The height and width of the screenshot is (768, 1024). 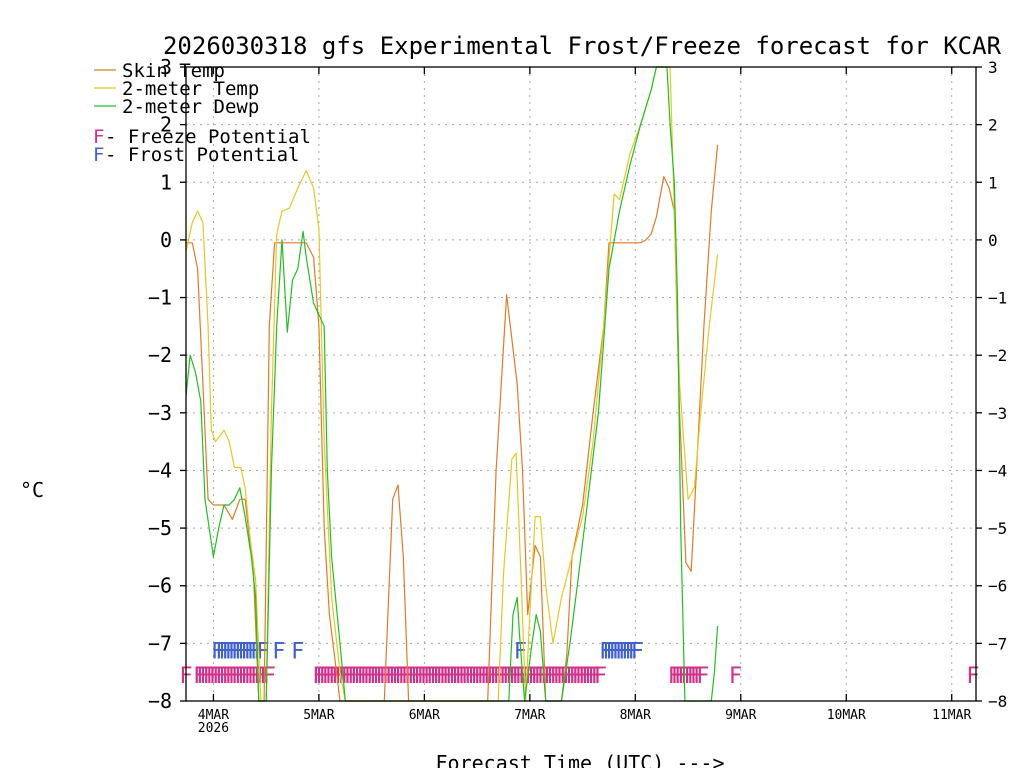 What do you see at coordinates (635, 715) in the screenshot?
I see `x-tick-label: 8MAR` at bounding box center [635, 715].